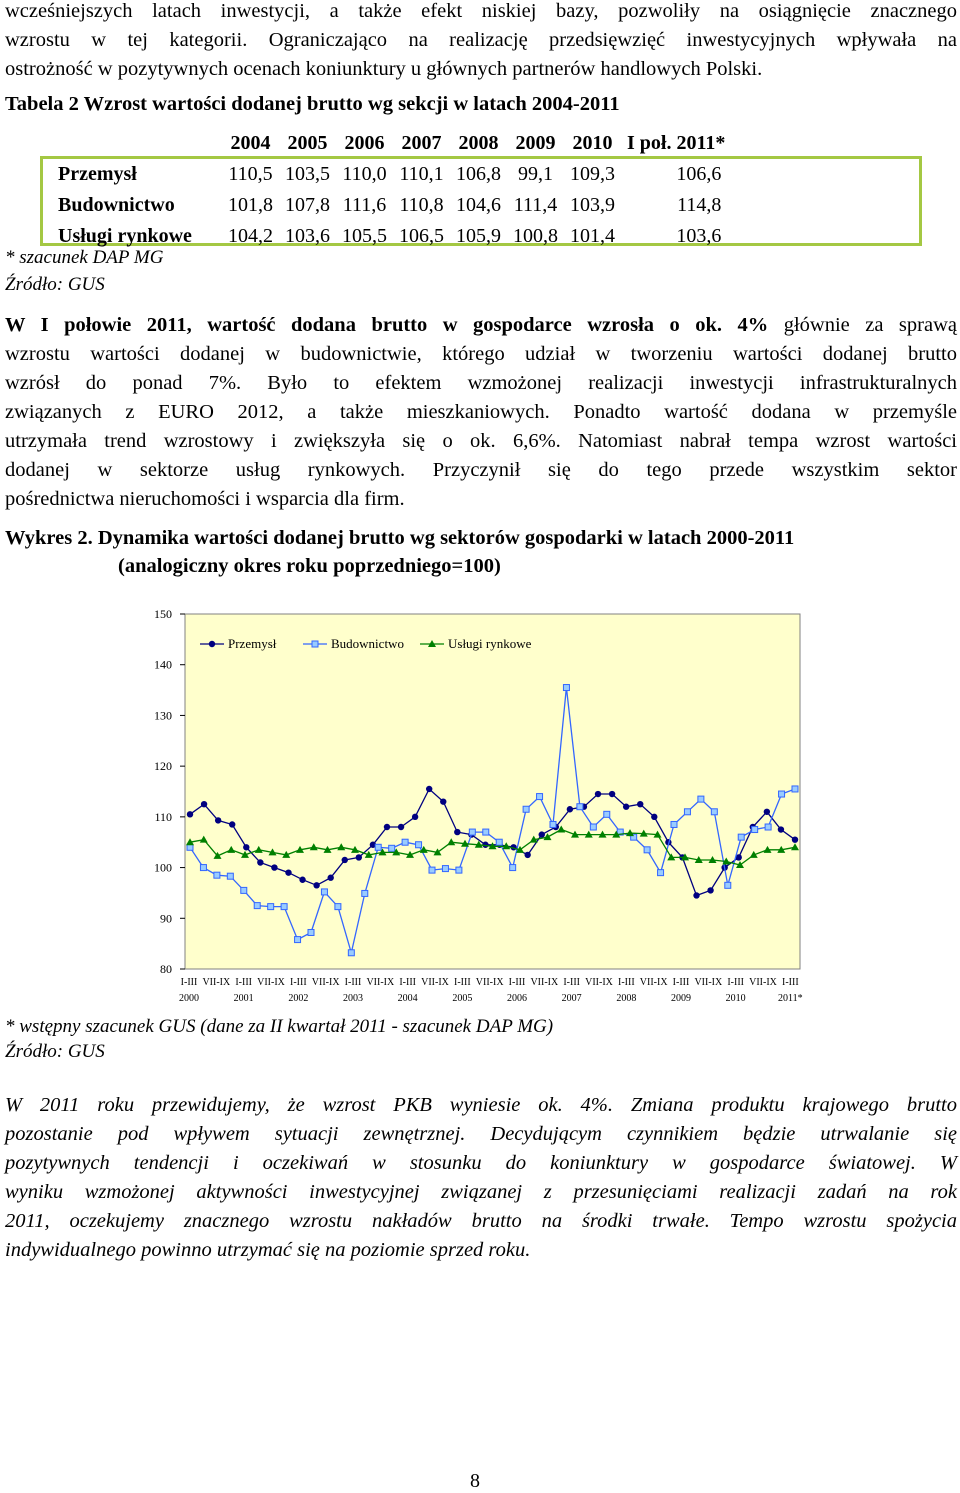 The height and width of the screenshot is (1493, 960). I want to click on x-year-label: 2008, so click(626, 998).